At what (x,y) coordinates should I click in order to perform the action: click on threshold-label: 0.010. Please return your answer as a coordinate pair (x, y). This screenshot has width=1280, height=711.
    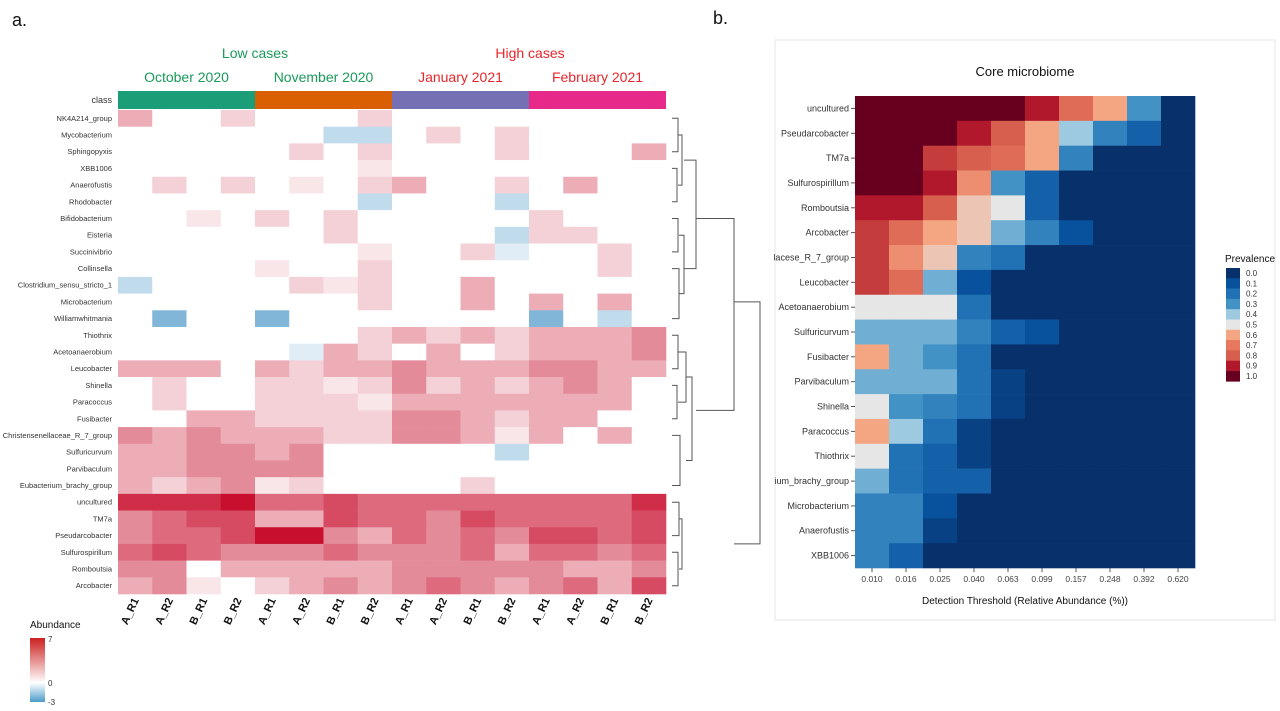
    Looking at the image, I should click on (872, 579).